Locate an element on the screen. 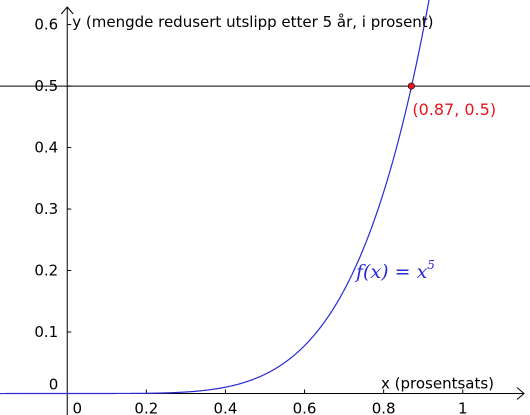 This screenshot has width=530, height=415. x-ticks: 0 0.2 0.4 0.6 0.8 1 is located at coordinates (270, 402).